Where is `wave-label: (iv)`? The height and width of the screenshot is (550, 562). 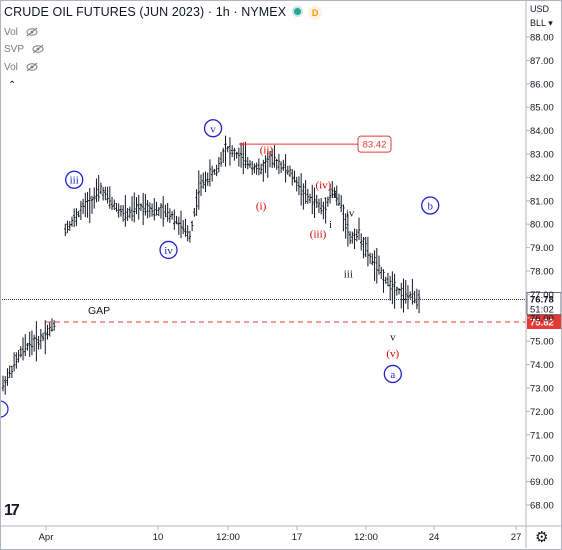 wave-label: (iv) is located at coordinates (323, 185).